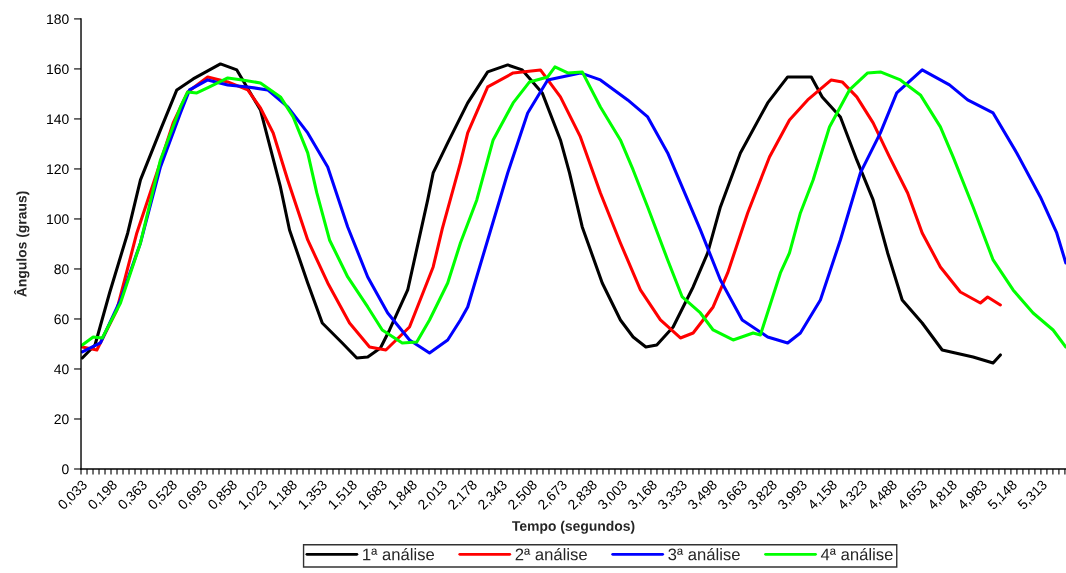  What do you see at coordinates (58, 119) in the screenshot?
I see `y-tick-label: 140` at bounding box center [58, 119].